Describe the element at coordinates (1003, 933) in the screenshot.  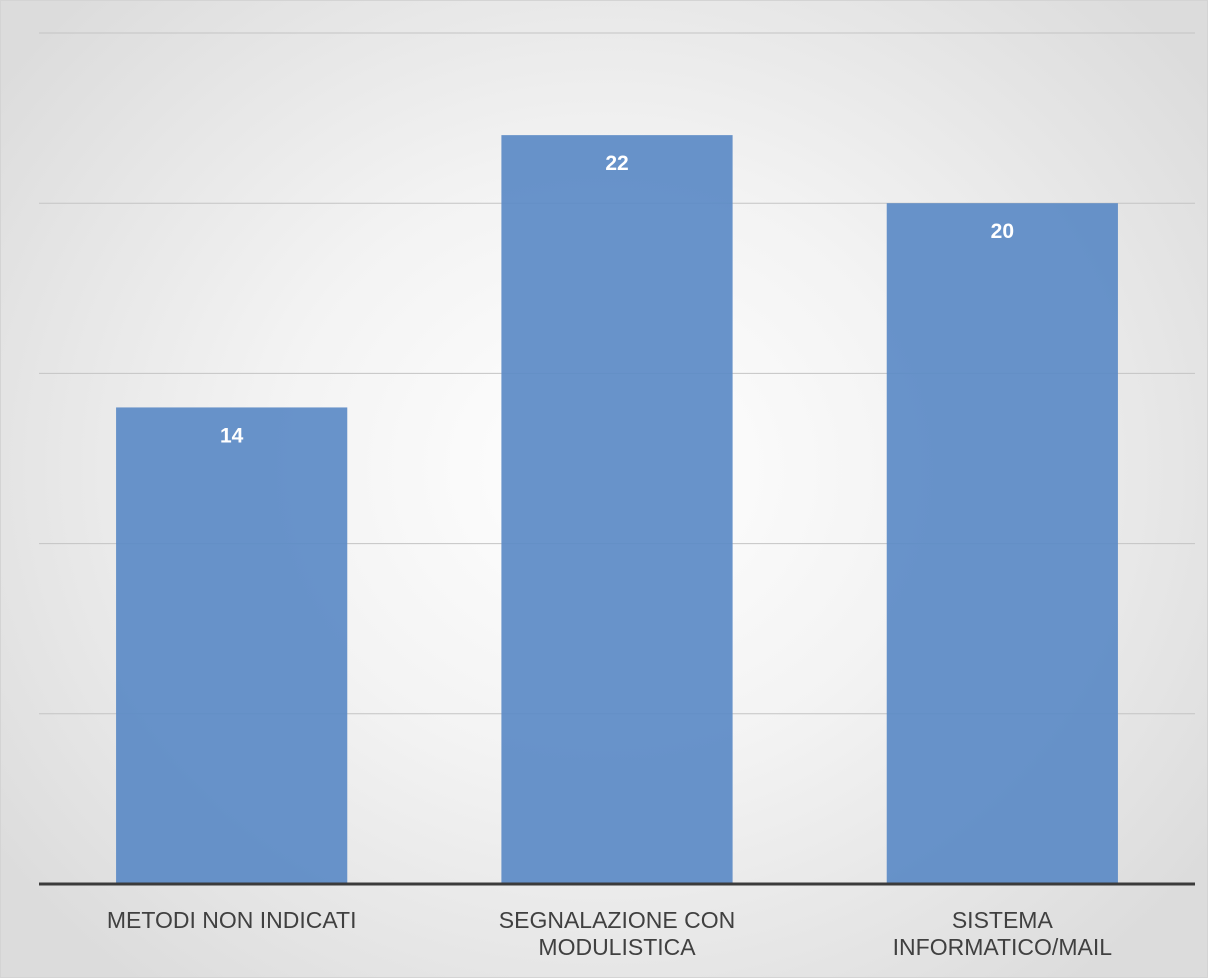
I see `x-tick-label: SISTEMA INFORMATICO/MAIL` at that location.